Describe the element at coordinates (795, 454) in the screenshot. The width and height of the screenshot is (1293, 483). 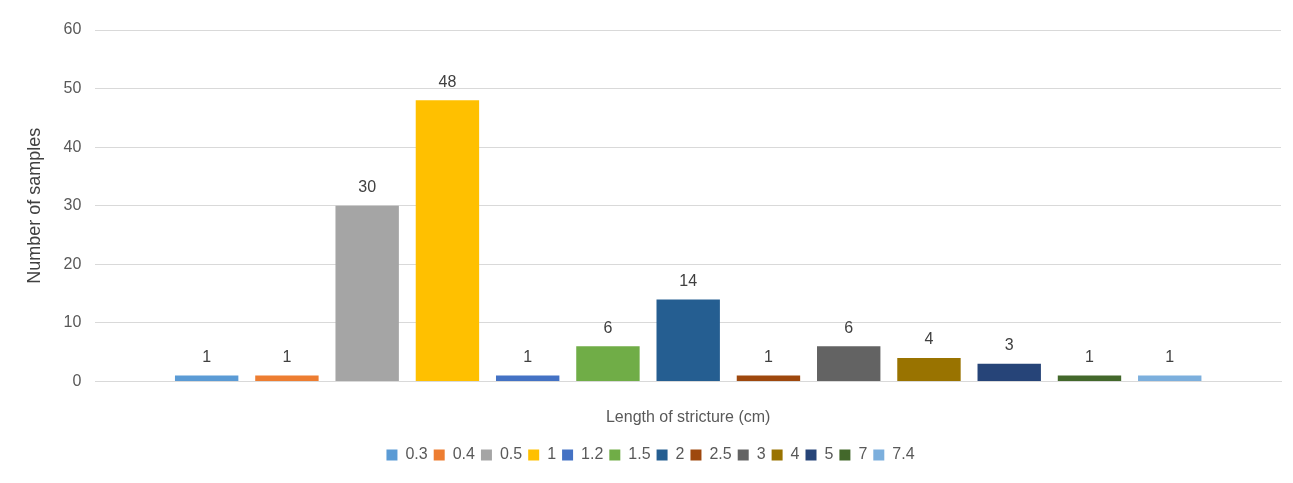
I see `legend-label: 4` at that location.